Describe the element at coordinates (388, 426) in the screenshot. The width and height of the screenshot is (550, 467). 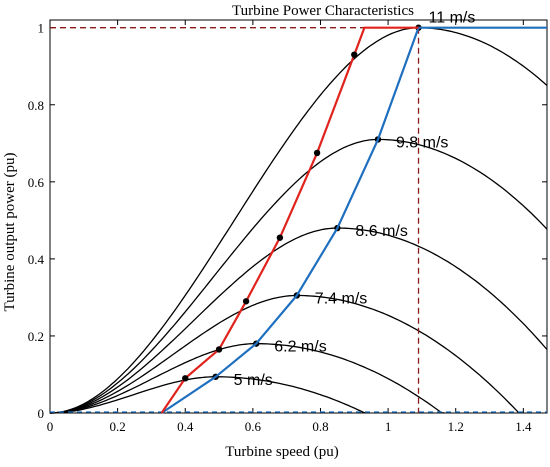
I see `x-tick-label: 1` at that location.